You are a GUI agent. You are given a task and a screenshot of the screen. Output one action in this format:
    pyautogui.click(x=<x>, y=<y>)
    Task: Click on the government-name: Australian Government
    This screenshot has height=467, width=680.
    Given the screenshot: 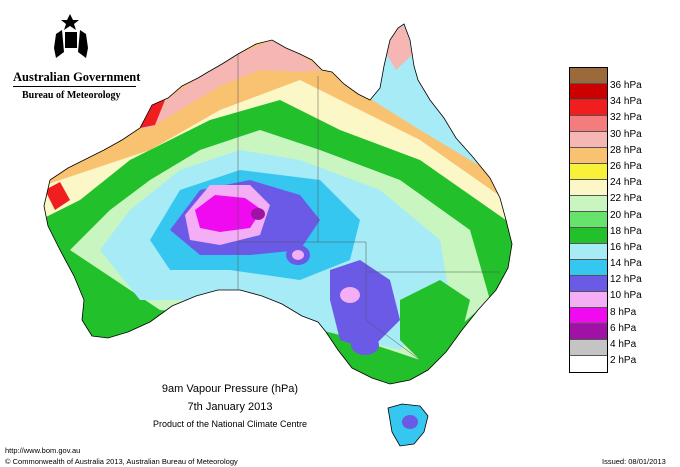 What is the action you would take?
    pyautogui.click(x=77, y=77)
    